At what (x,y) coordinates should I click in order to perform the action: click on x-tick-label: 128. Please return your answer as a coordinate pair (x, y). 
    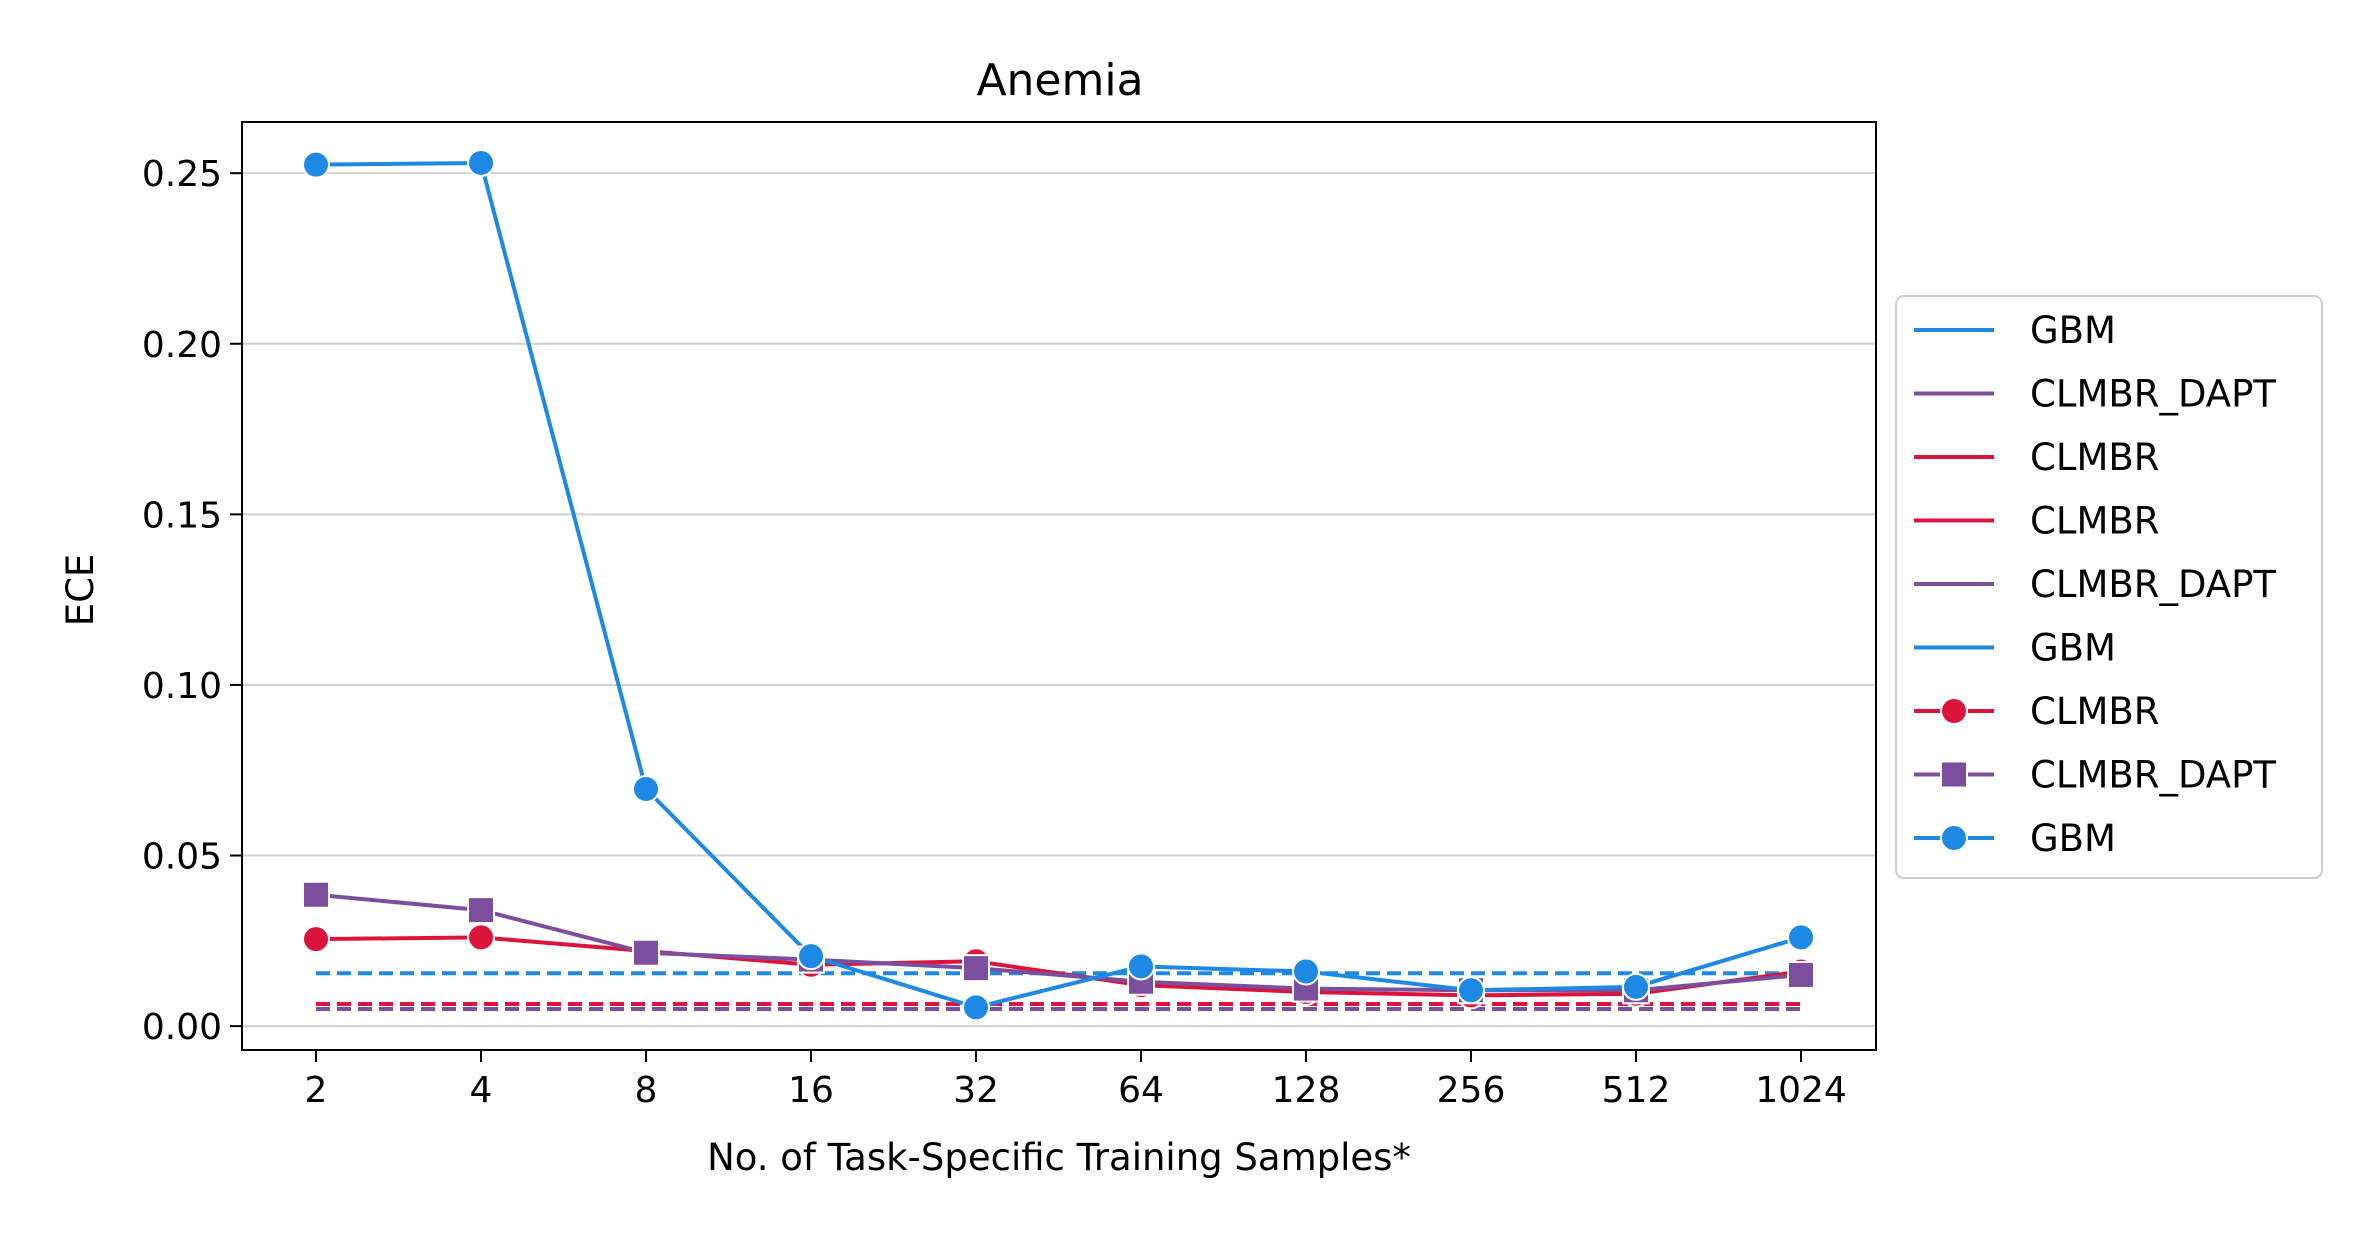
    Looking at the image, I should click on (1306, 1090).